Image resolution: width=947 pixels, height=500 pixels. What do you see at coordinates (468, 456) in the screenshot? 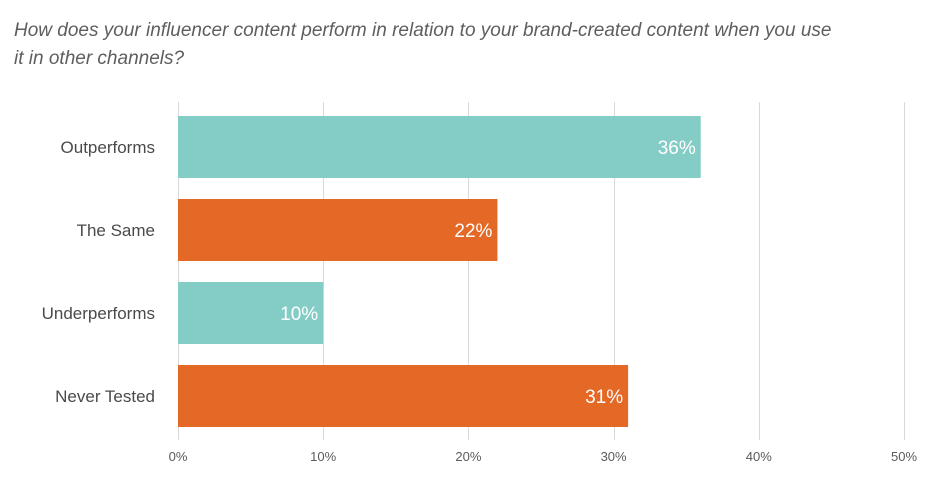
I see `x-tick-label: 20%` at bounding box center [468, 456].